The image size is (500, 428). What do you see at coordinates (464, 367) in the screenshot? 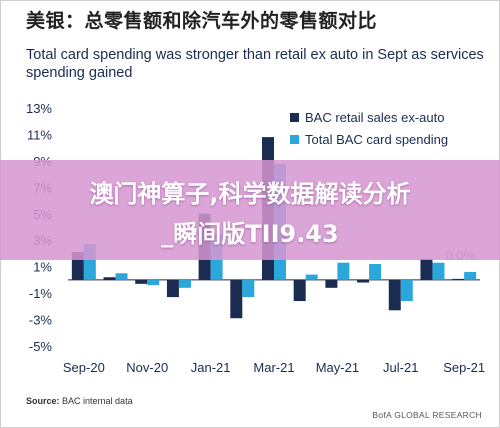
I see `x-tick-label: Sep-21` at bounding box center [464, 367].